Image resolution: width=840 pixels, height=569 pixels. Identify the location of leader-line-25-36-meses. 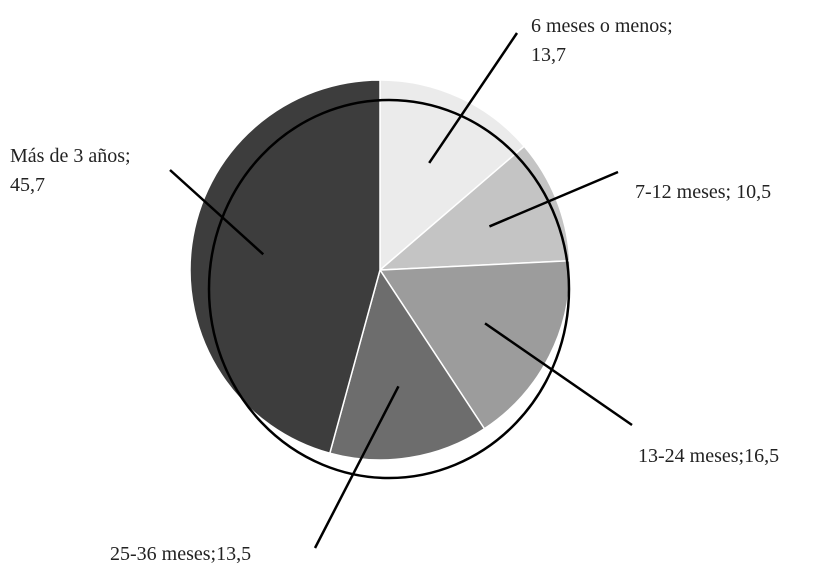
(356, 467).